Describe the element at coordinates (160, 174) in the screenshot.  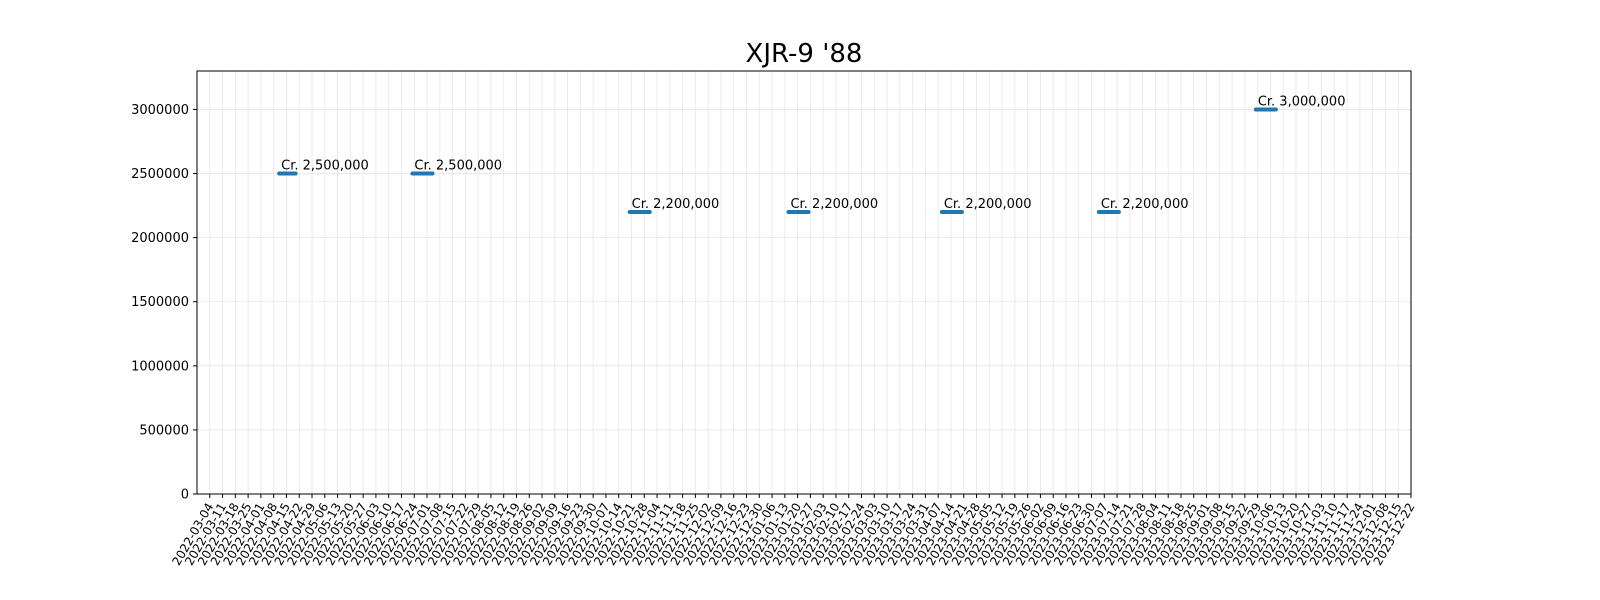
I see `y-tick-label: 2500000` at that location.